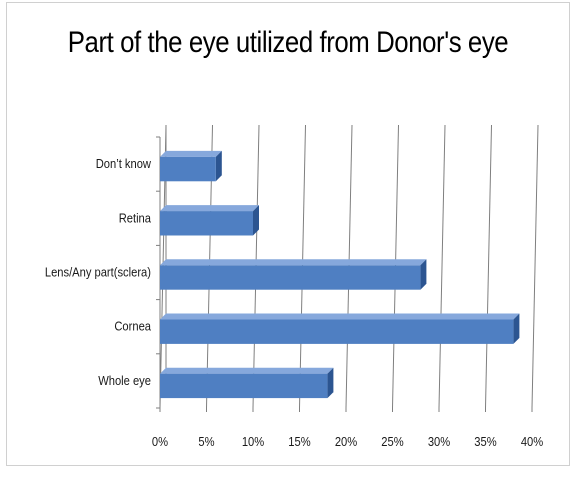 This screenshot has height=484, width=576. What do you see at coordinates (135, 218) in the screenshot?
I see `category-label: Retina` at bounding box center [135, 218].